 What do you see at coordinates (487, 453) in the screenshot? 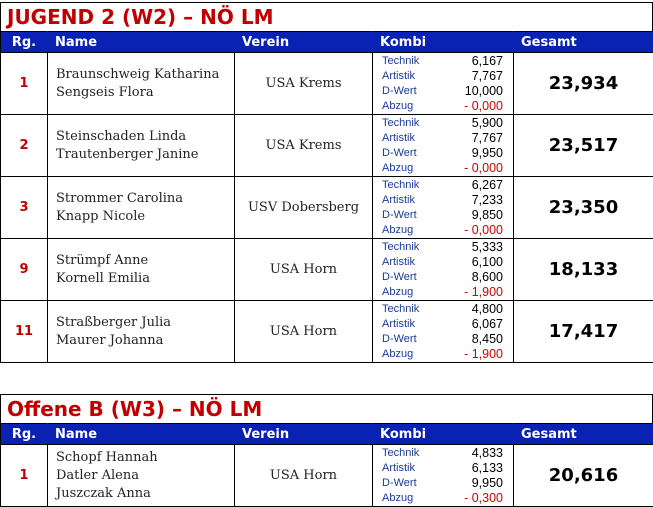
I see `score-value: 4,833` at bounding box center [487, 453].